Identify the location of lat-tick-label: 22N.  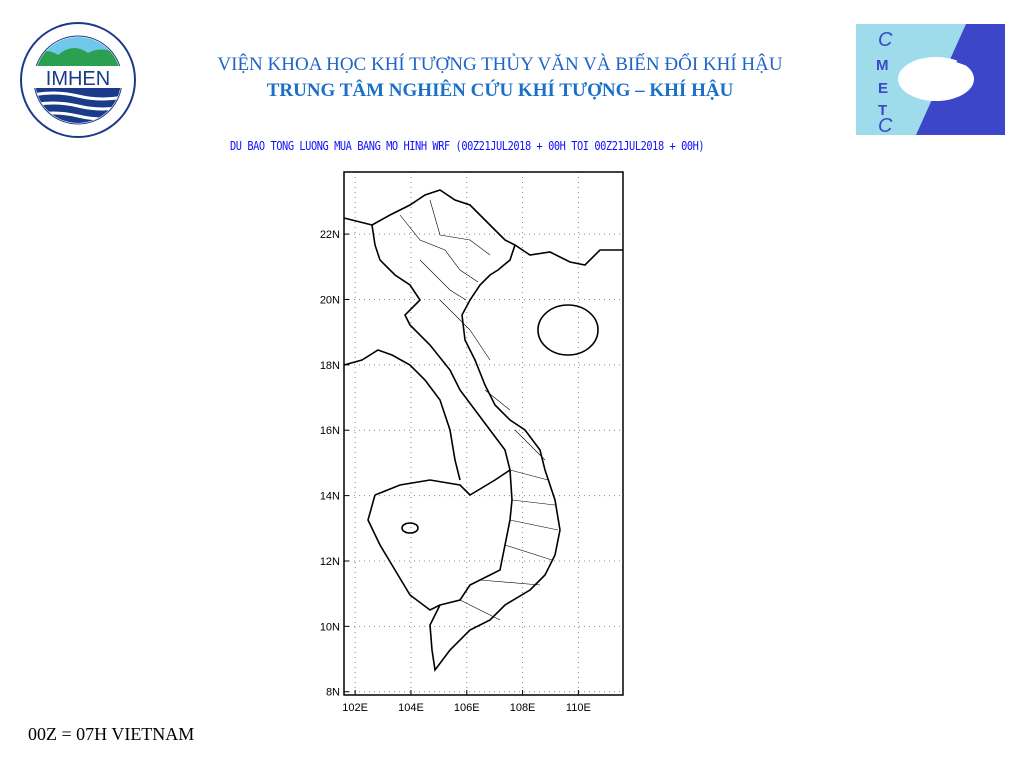
(330, 235).